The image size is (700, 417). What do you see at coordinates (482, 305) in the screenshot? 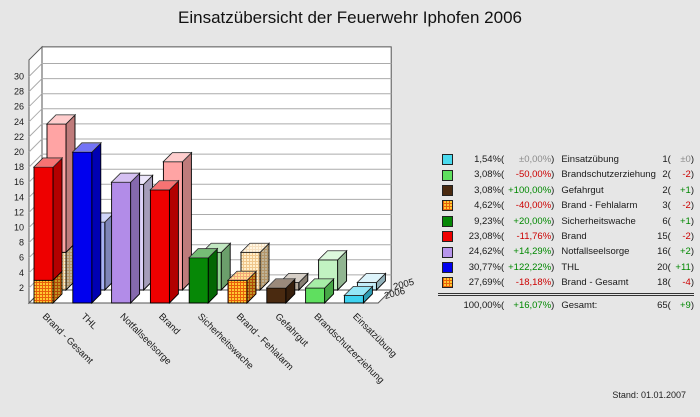
I see `legend-percent: 100,00%` at bounding box center [482, 305].